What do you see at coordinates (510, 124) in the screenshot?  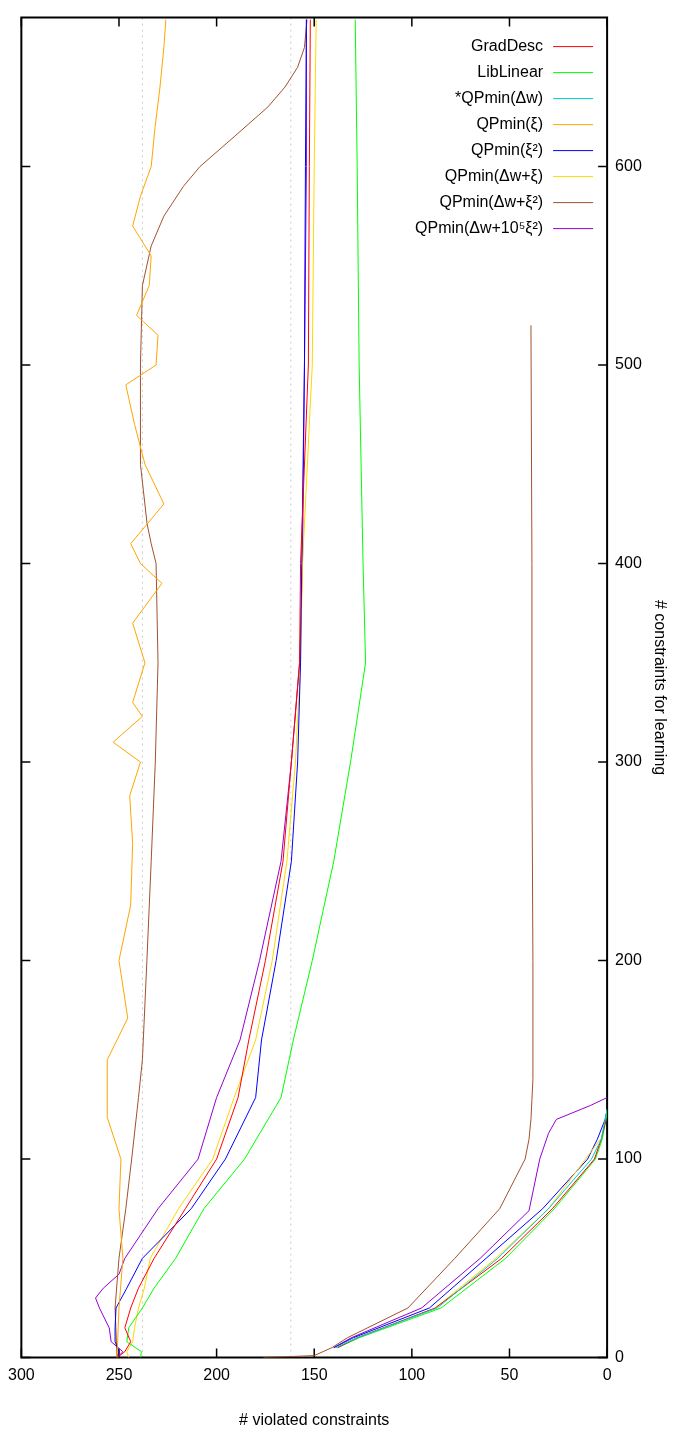 I see `legend-label: QPmin(ξ)` at bounding box center [510, 124].